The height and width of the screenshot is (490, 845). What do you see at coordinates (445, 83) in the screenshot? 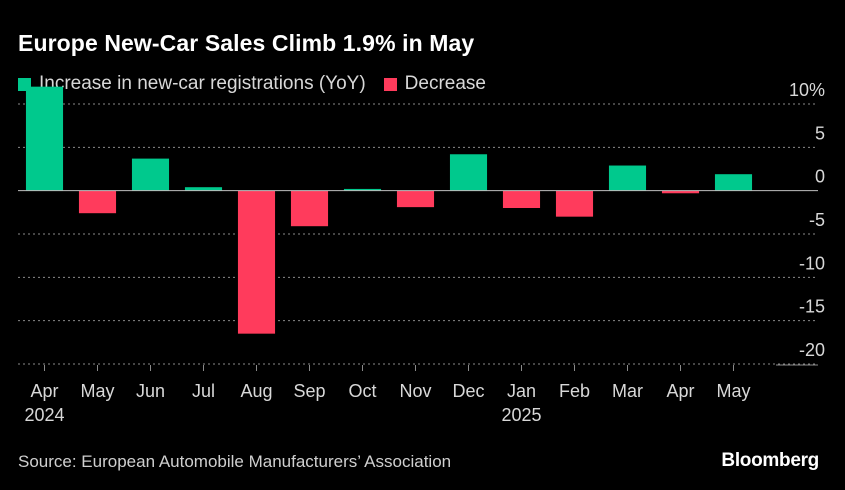
I see `legend-decrease-label: Decrease` at bounding box center [445, 83].